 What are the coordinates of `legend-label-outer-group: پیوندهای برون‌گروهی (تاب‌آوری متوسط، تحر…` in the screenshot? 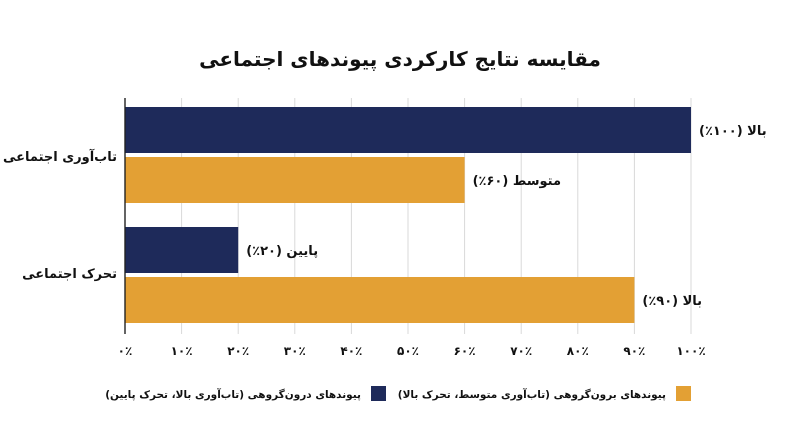 It's located at (532, 394).